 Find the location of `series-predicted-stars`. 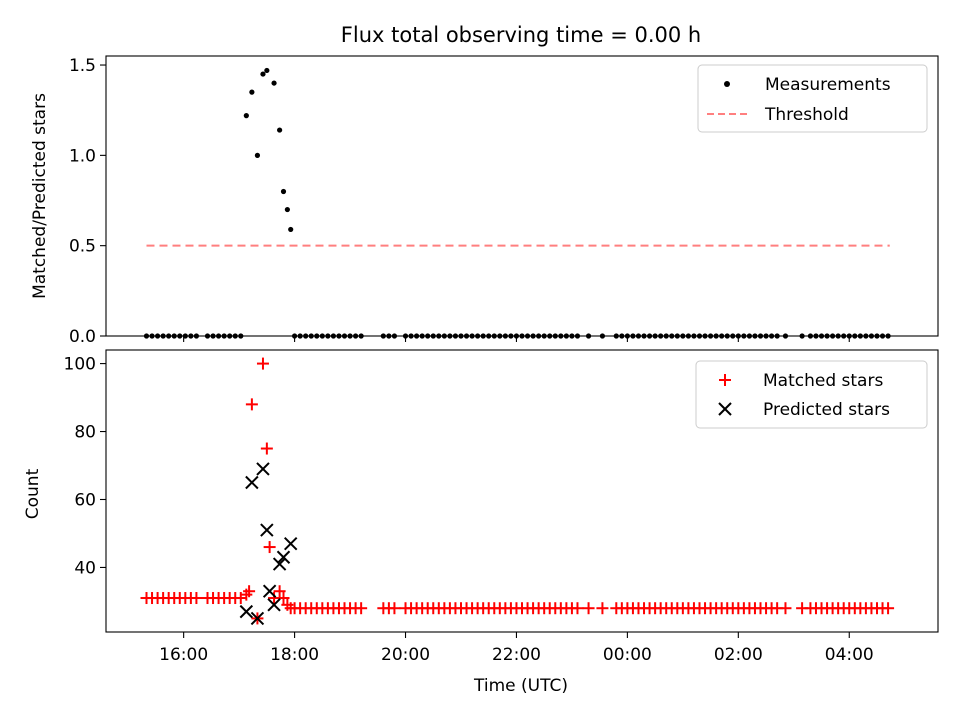

series-predicted-stars is located at coordinates (268, 544).